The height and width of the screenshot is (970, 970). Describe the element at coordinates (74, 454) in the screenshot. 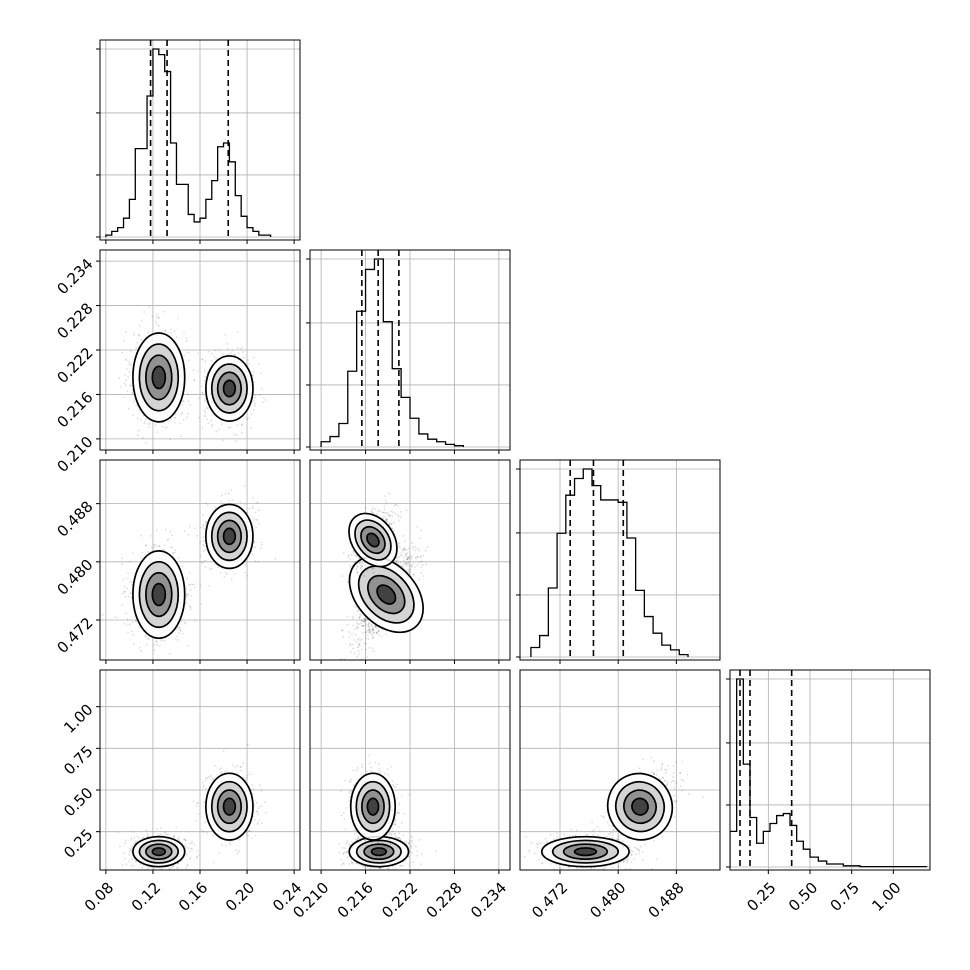

I see `y-tick-label: 0.210` at that location.